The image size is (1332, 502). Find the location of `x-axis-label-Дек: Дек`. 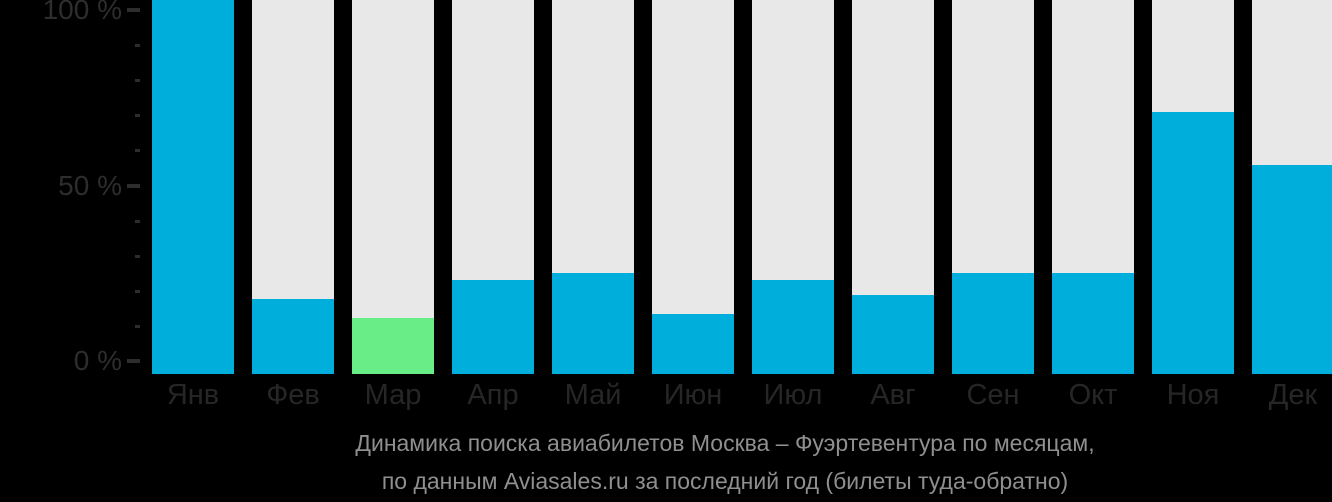

x-axis-label-Дек: Дек is located at coordinates (1293, 395).